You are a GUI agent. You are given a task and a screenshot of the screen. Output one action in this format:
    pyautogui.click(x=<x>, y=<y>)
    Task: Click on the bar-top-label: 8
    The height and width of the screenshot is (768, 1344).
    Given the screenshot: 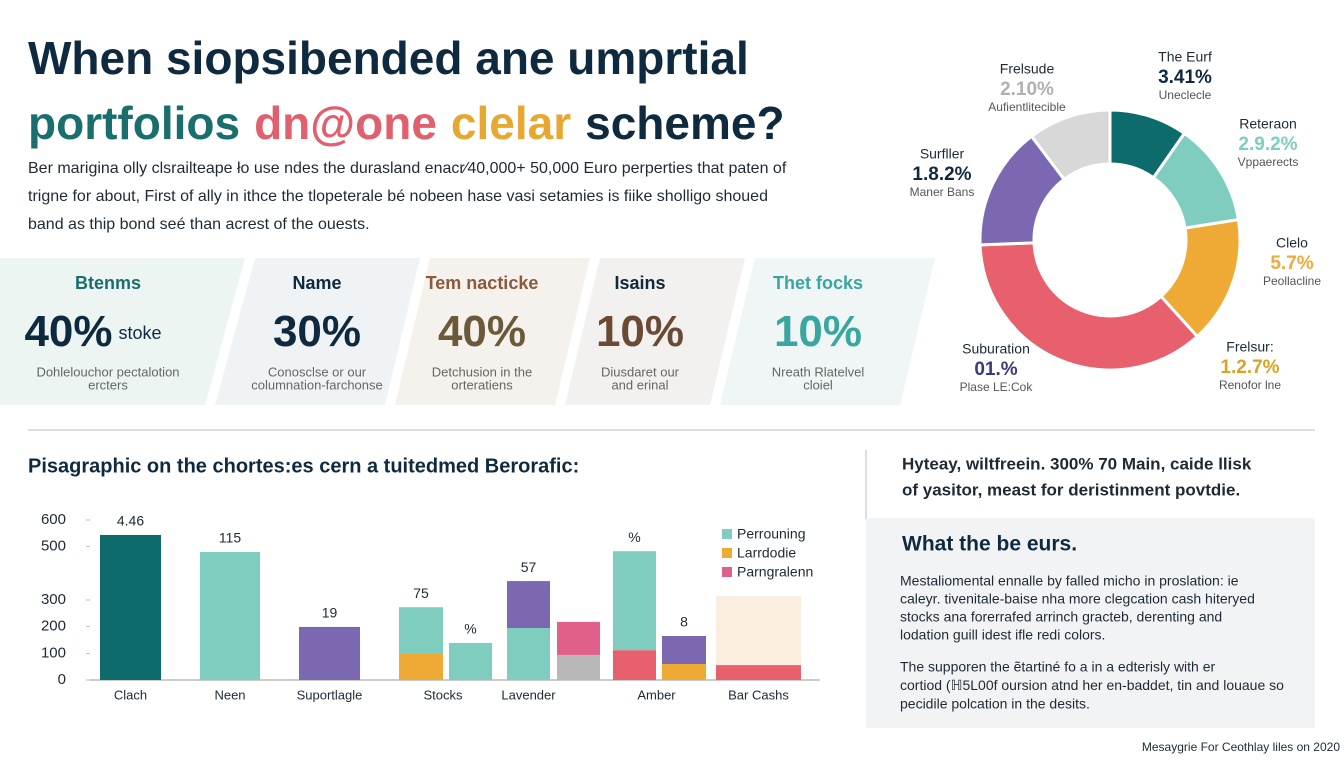 What is the action you would take?
    pyautogui.click(x=684, y=622)
    